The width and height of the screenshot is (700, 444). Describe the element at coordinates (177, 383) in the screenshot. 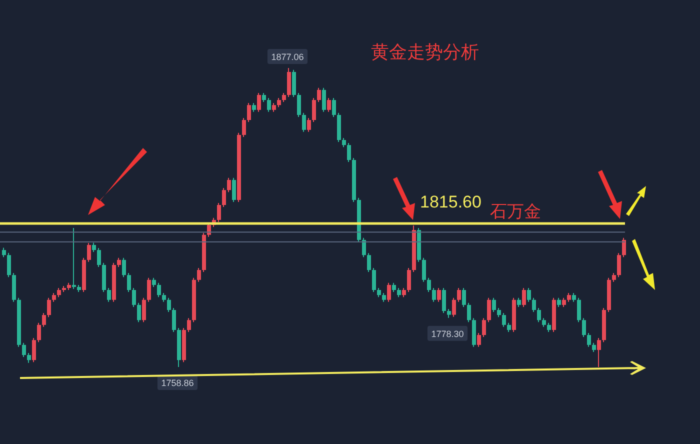

I see `annotation: 1758.86` at that location.